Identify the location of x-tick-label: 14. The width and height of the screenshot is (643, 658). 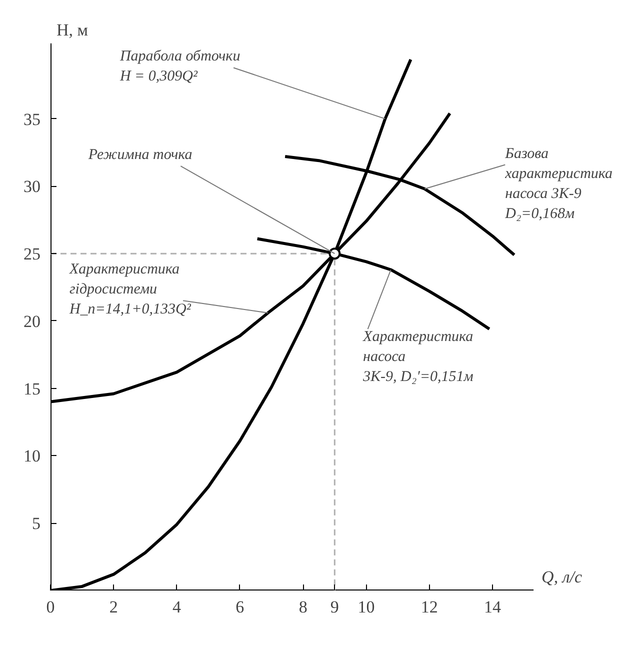
(493, 607).